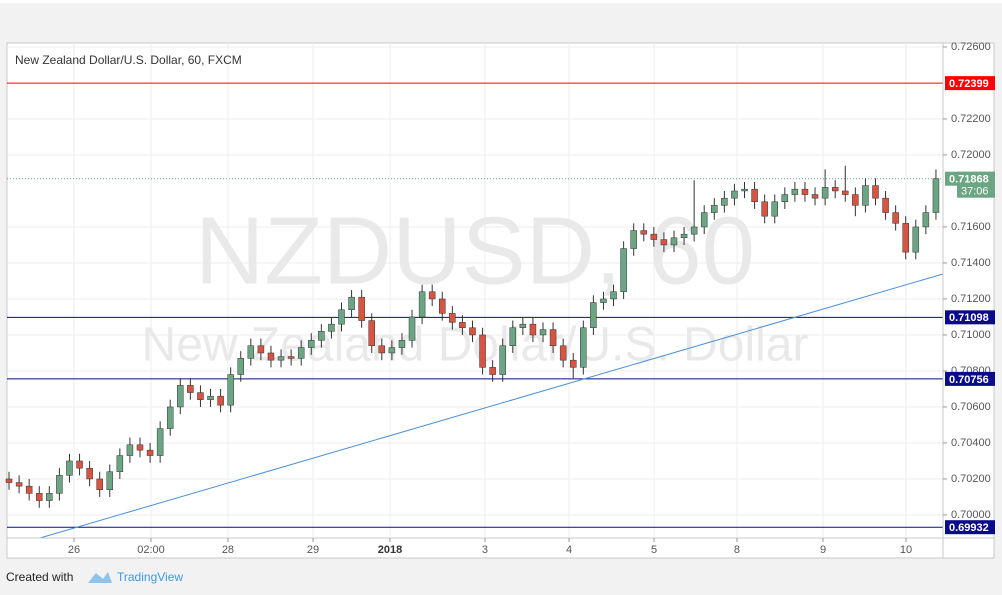 Image resolution: width=1002 pixels, height=595 pixels. Describe the element at coordinates (128, 60) in the screenshot. I see `chart-title: New Zealand Dollar/U.S. Dollar, 60, FXCM` at that location.